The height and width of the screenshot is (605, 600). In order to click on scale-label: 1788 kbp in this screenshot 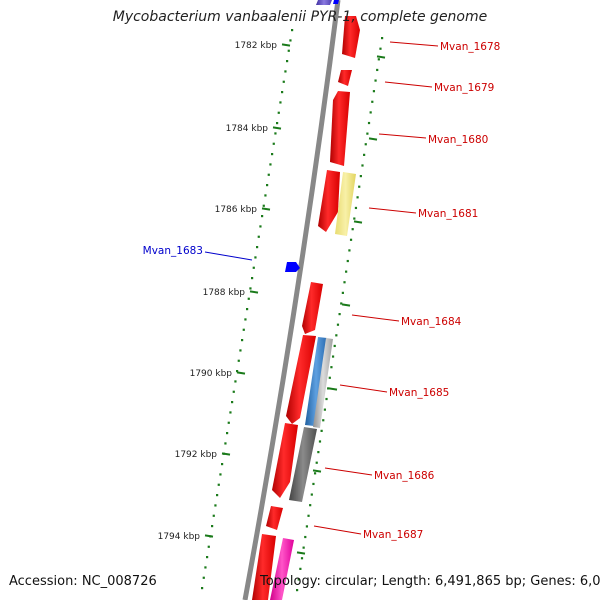, I will do `click(224, 293)`.